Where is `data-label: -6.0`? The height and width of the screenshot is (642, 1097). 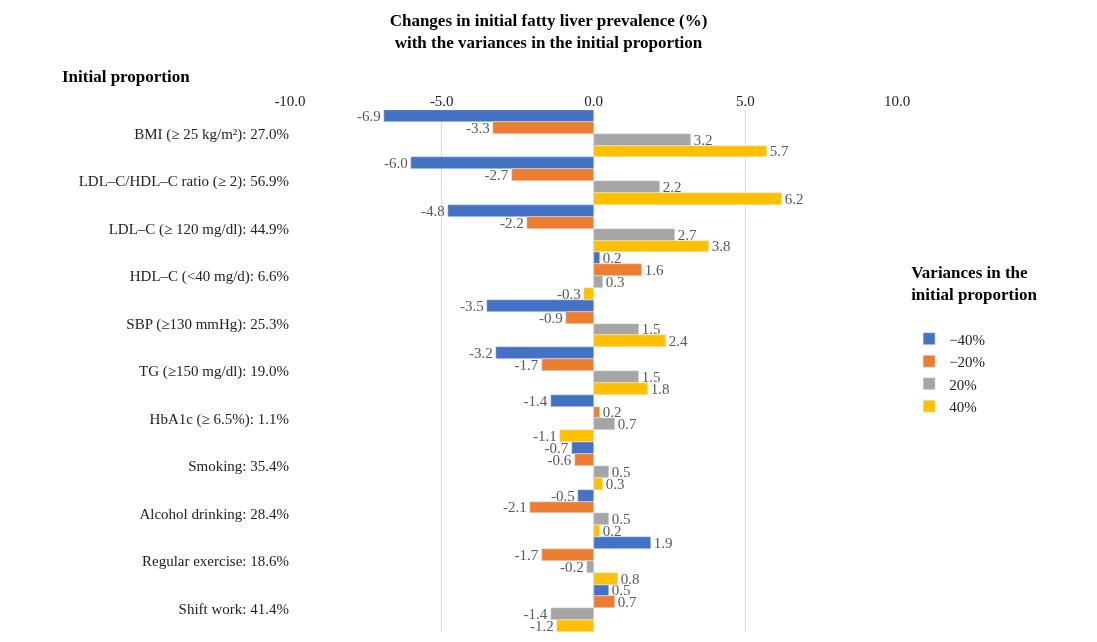 data-label: -6.0 is located at coordinates (396, 162).